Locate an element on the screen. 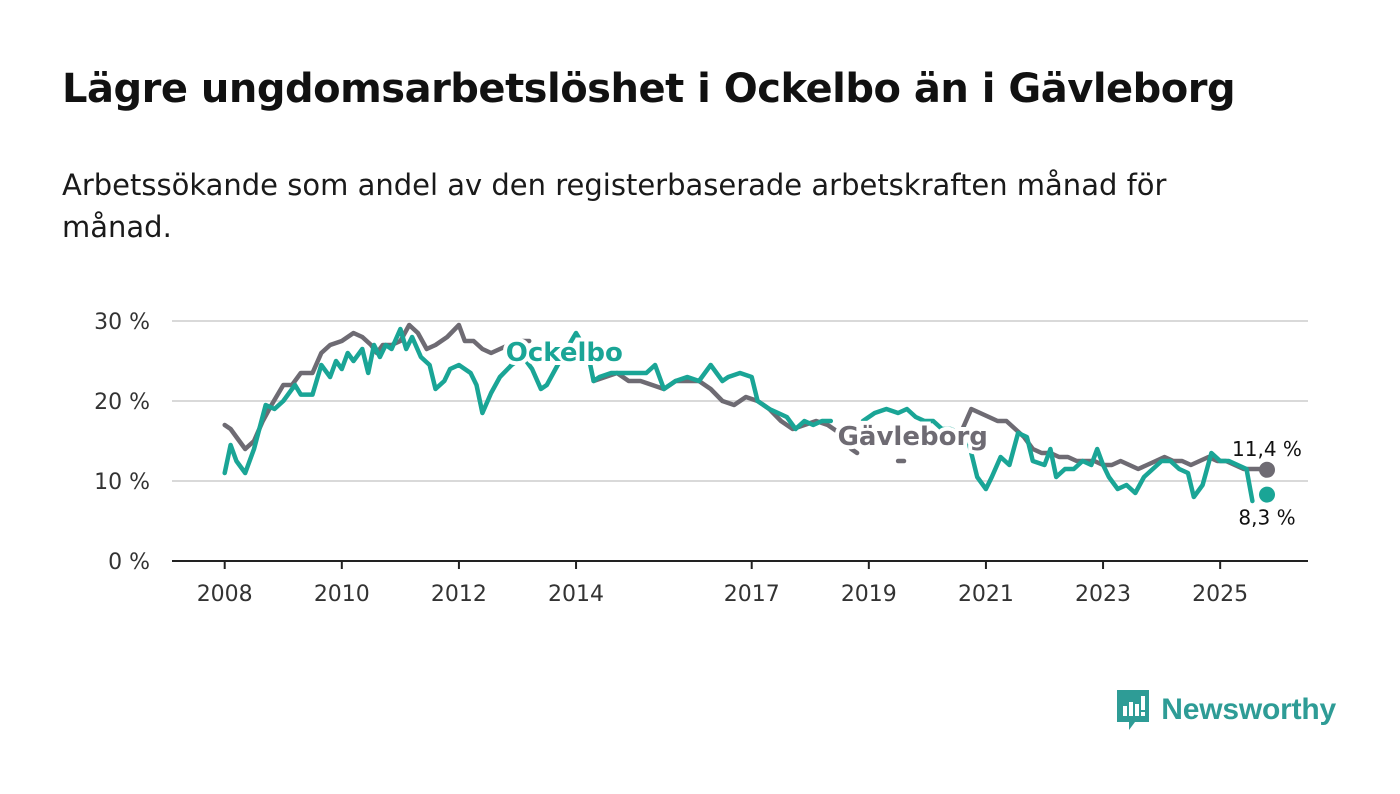  x-tick-label: 2014 is located at coordinates (576, 594).